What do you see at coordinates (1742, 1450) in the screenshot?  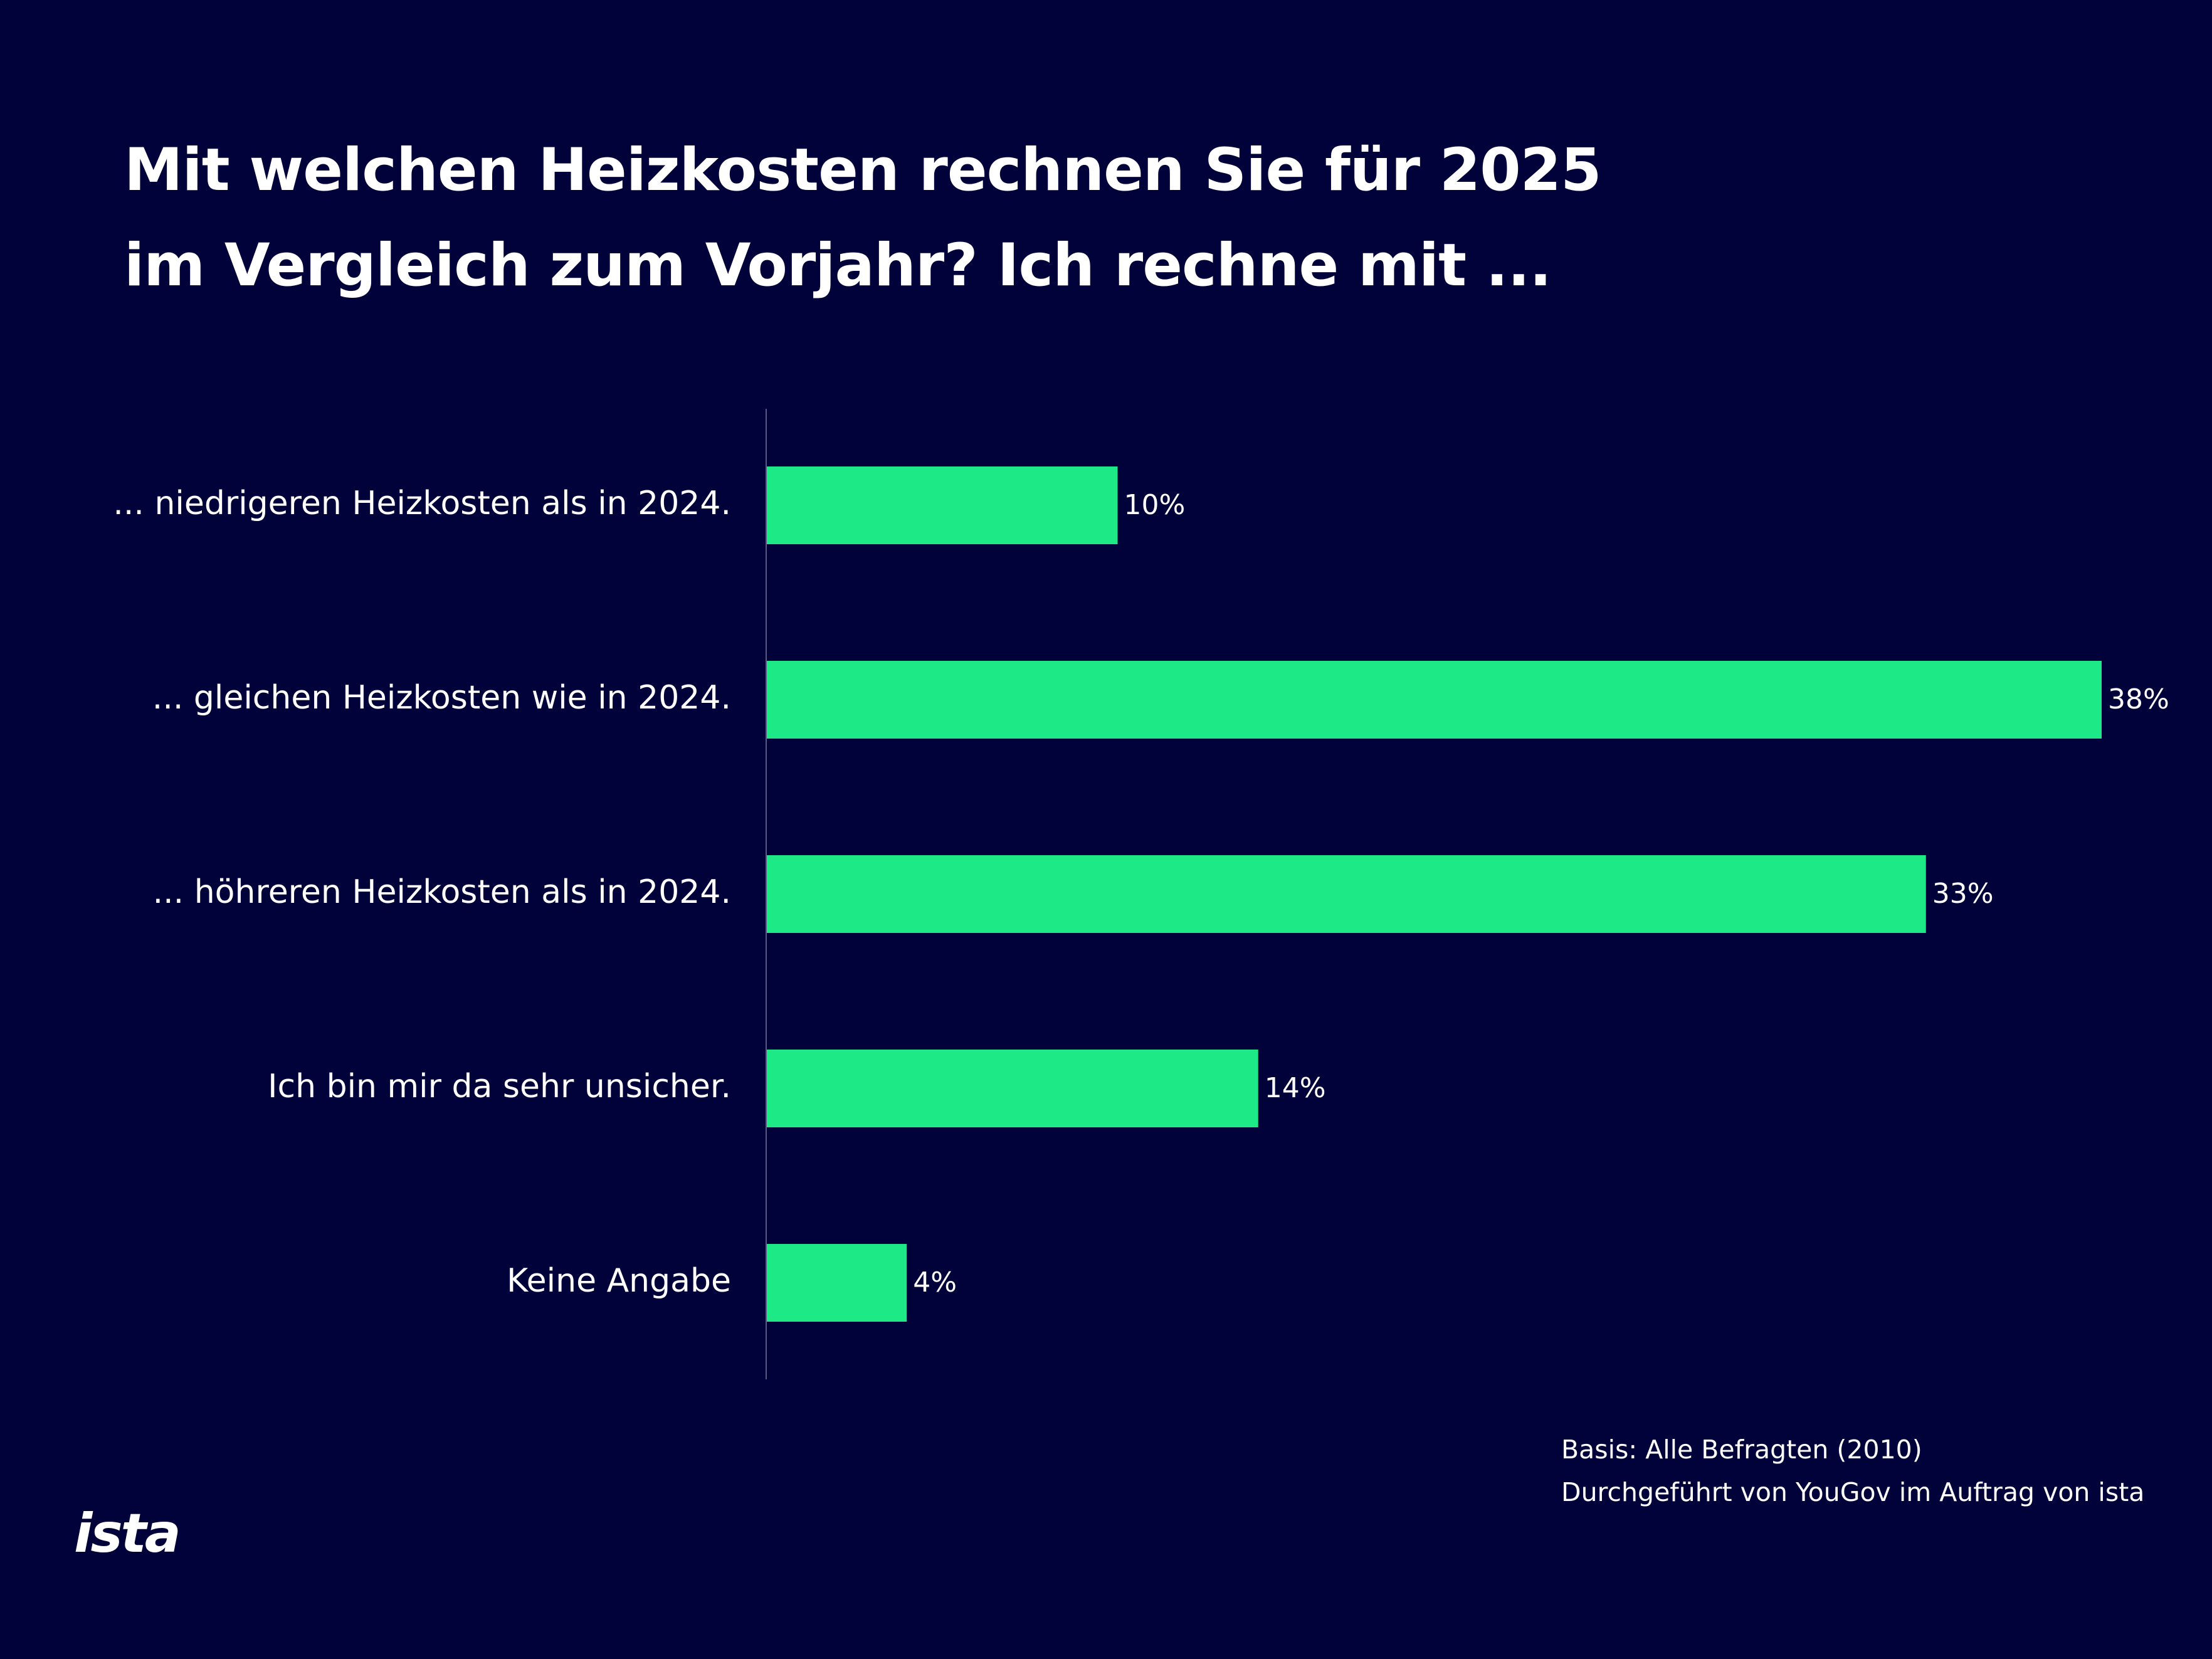 I see `source-note-basis: Basis: Alle Befragten (2010)` at bounding box center [1742, 1450].